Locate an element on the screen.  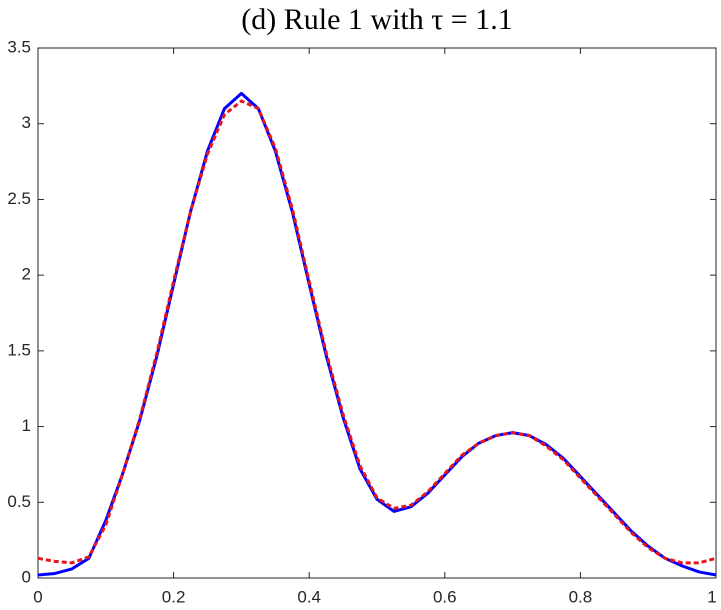
chart-title: (d) Rule 1 with τ = 1.1 is located at coordinates (376, 19).